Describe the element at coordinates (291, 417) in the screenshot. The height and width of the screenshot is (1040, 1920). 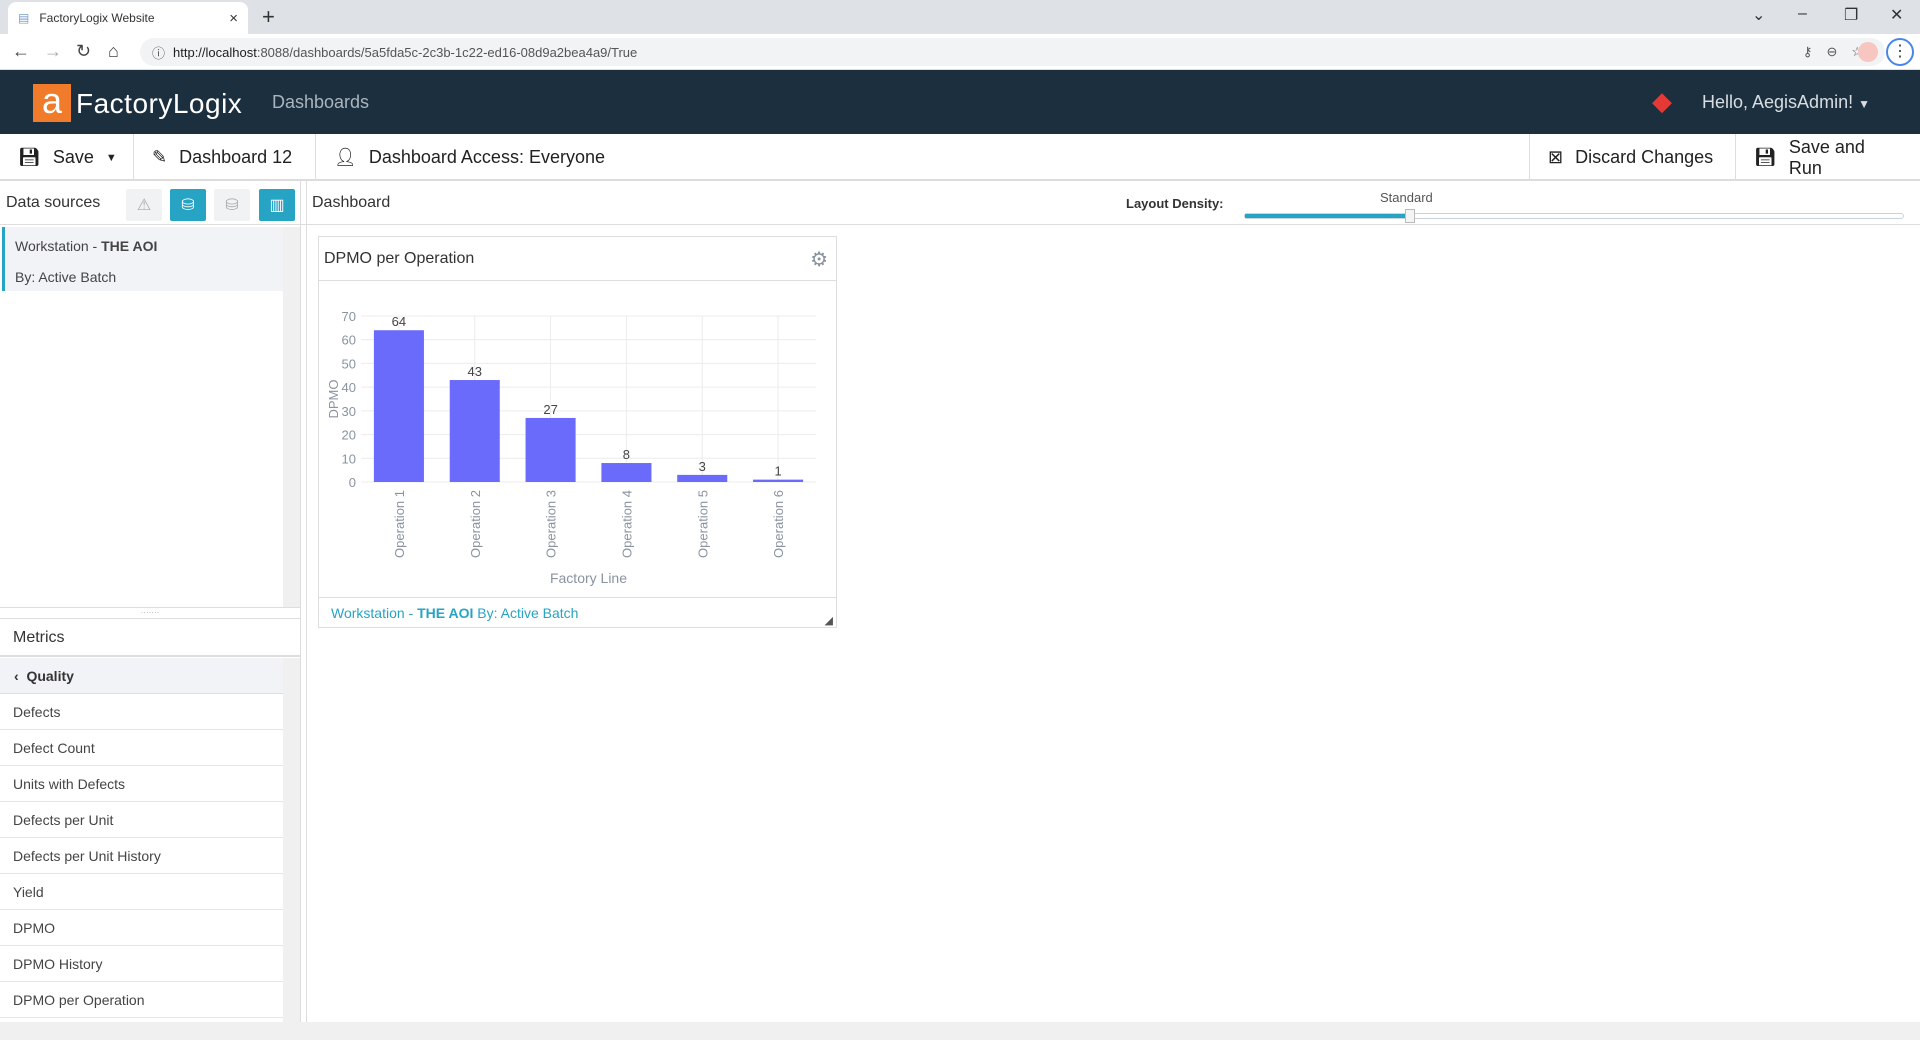
I see `datasources-scrollbar` at that location.